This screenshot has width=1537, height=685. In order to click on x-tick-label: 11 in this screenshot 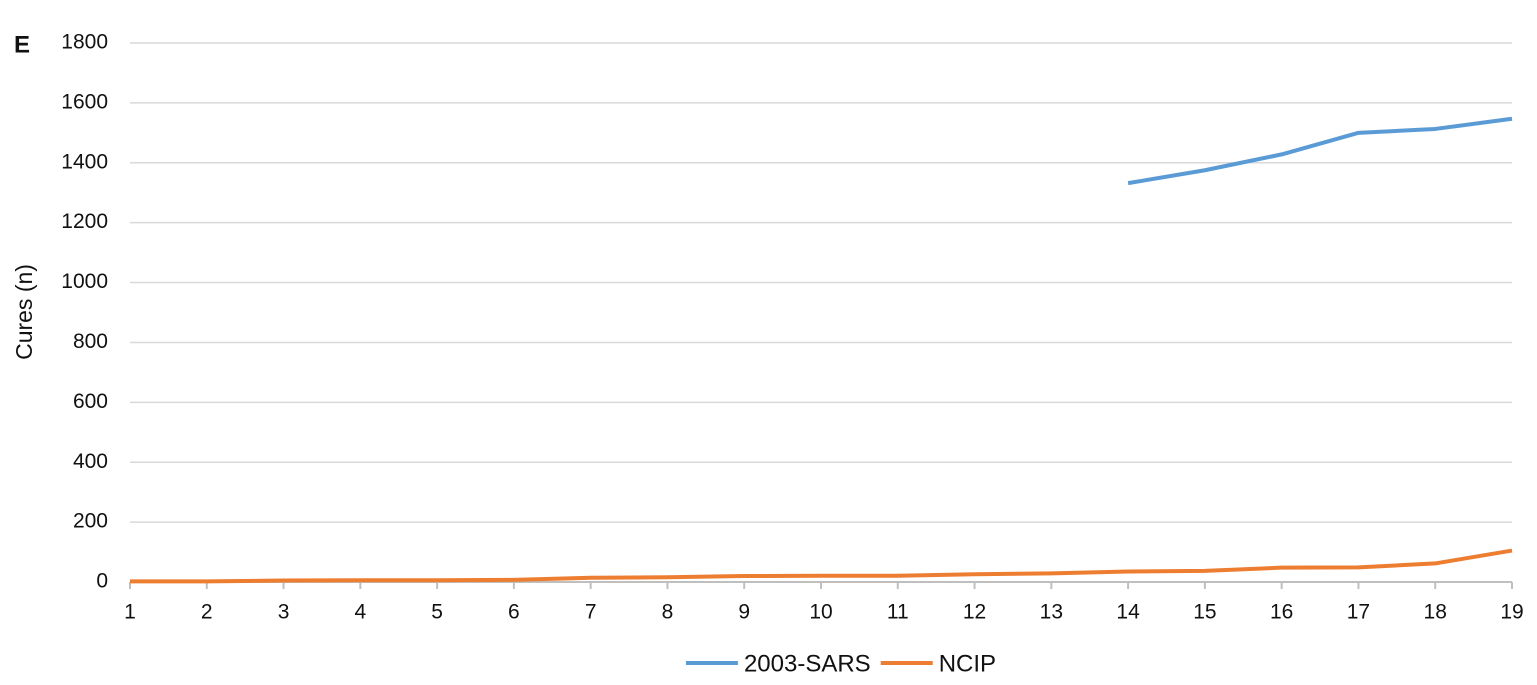, I will do `click(898, 612)`.